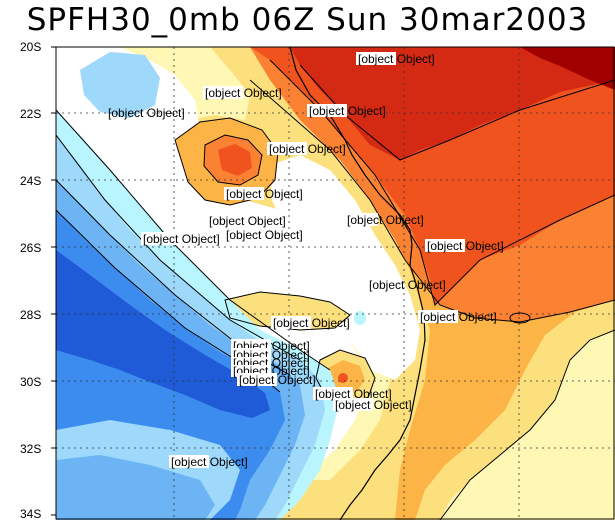  Describe the element at coordinates (38, 280) in the screenshot. I see `y-axis: 20S 22S 24S 26S 28S 30S 32S 34S` at that location.